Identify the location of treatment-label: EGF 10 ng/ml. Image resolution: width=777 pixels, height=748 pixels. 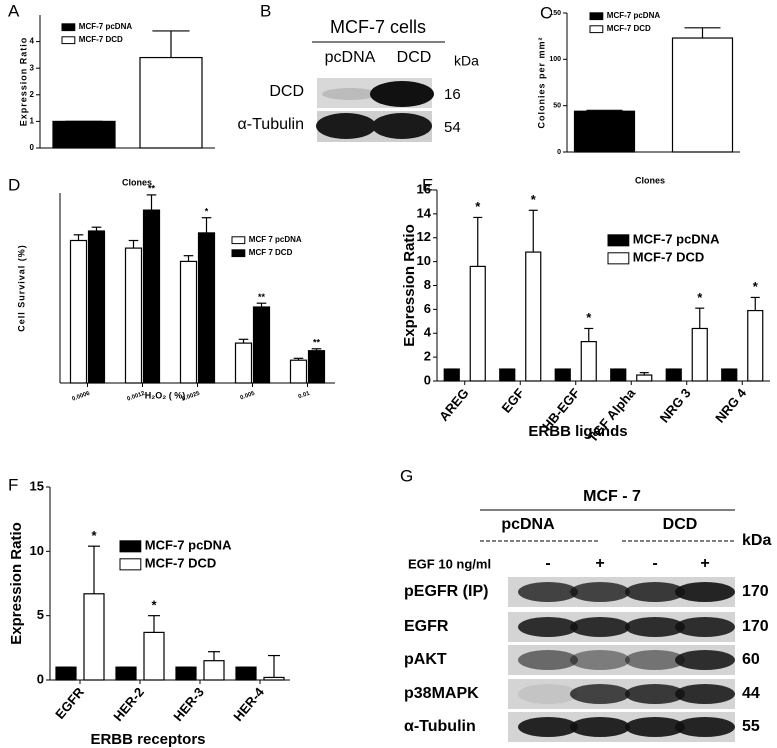
(449, 563).